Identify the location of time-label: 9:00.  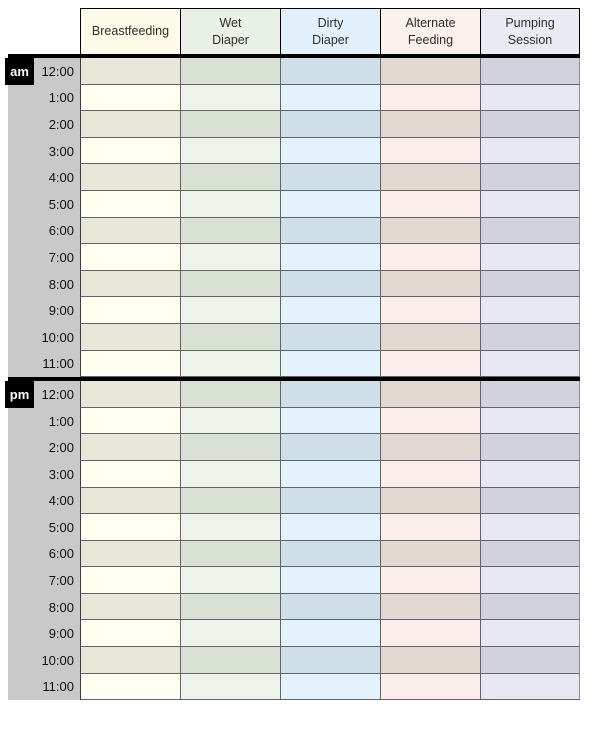
(61, 634).